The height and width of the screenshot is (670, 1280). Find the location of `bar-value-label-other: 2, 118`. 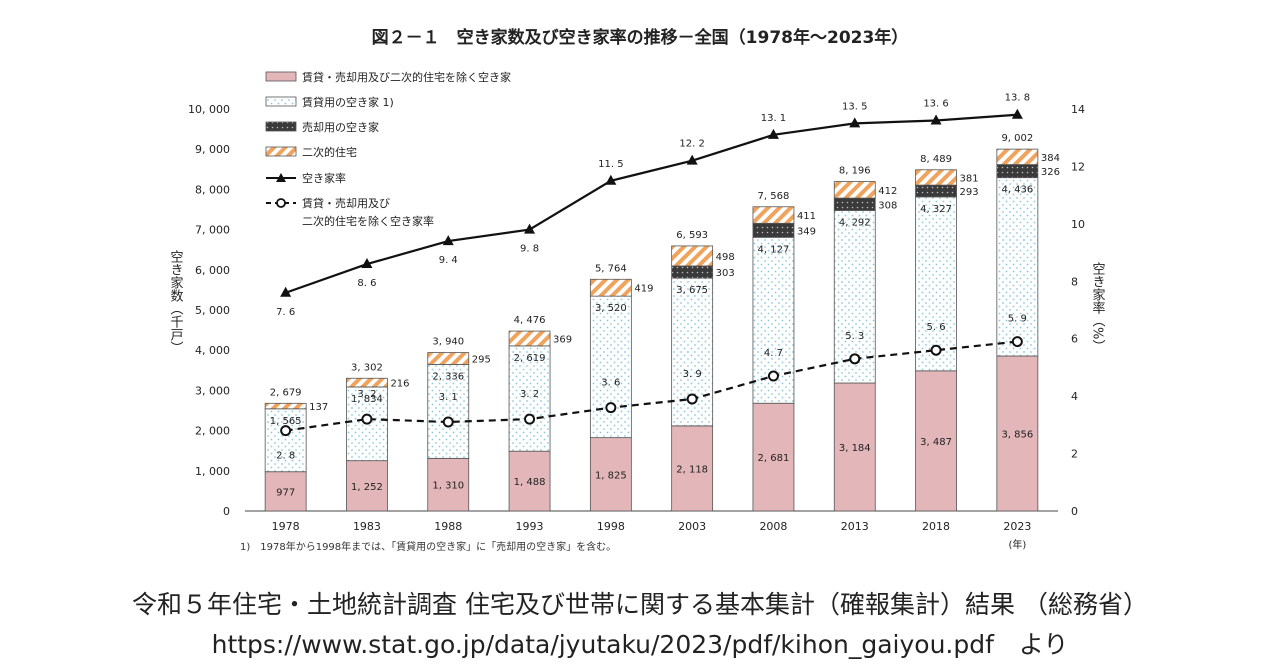

bar-value-label-other: 2, 118 is located at coordinates (692, 469).